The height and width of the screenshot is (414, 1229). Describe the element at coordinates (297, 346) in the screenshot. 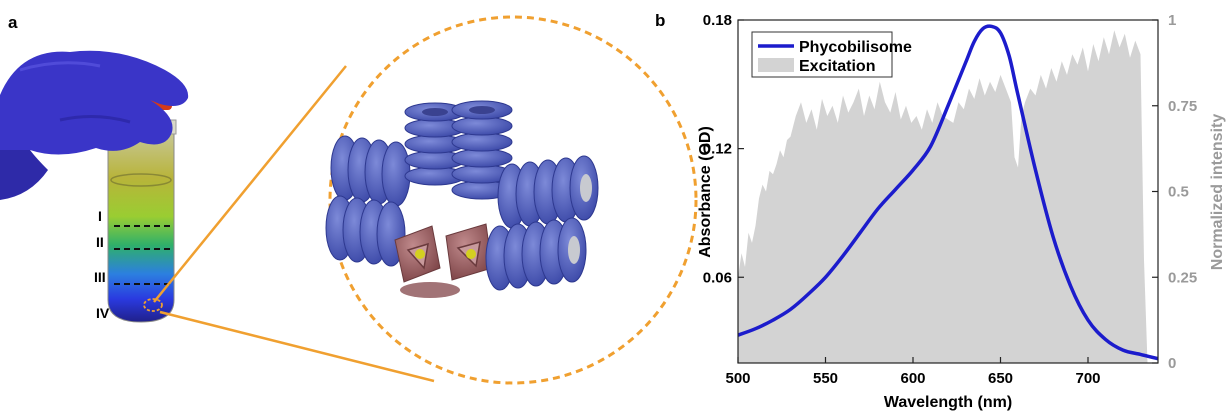

I see `callout-line-bottom` at that location.